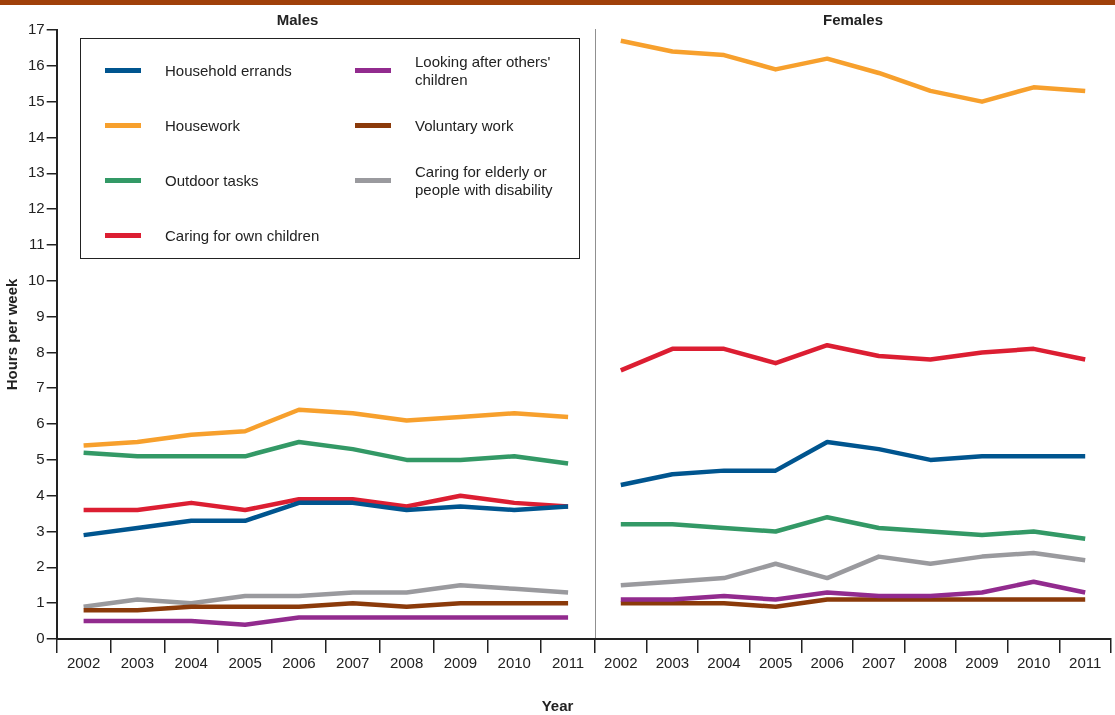 The width and height of the screenshot is (1115, 715). I want to click on y-tick-label: 9, so click(40, 315).